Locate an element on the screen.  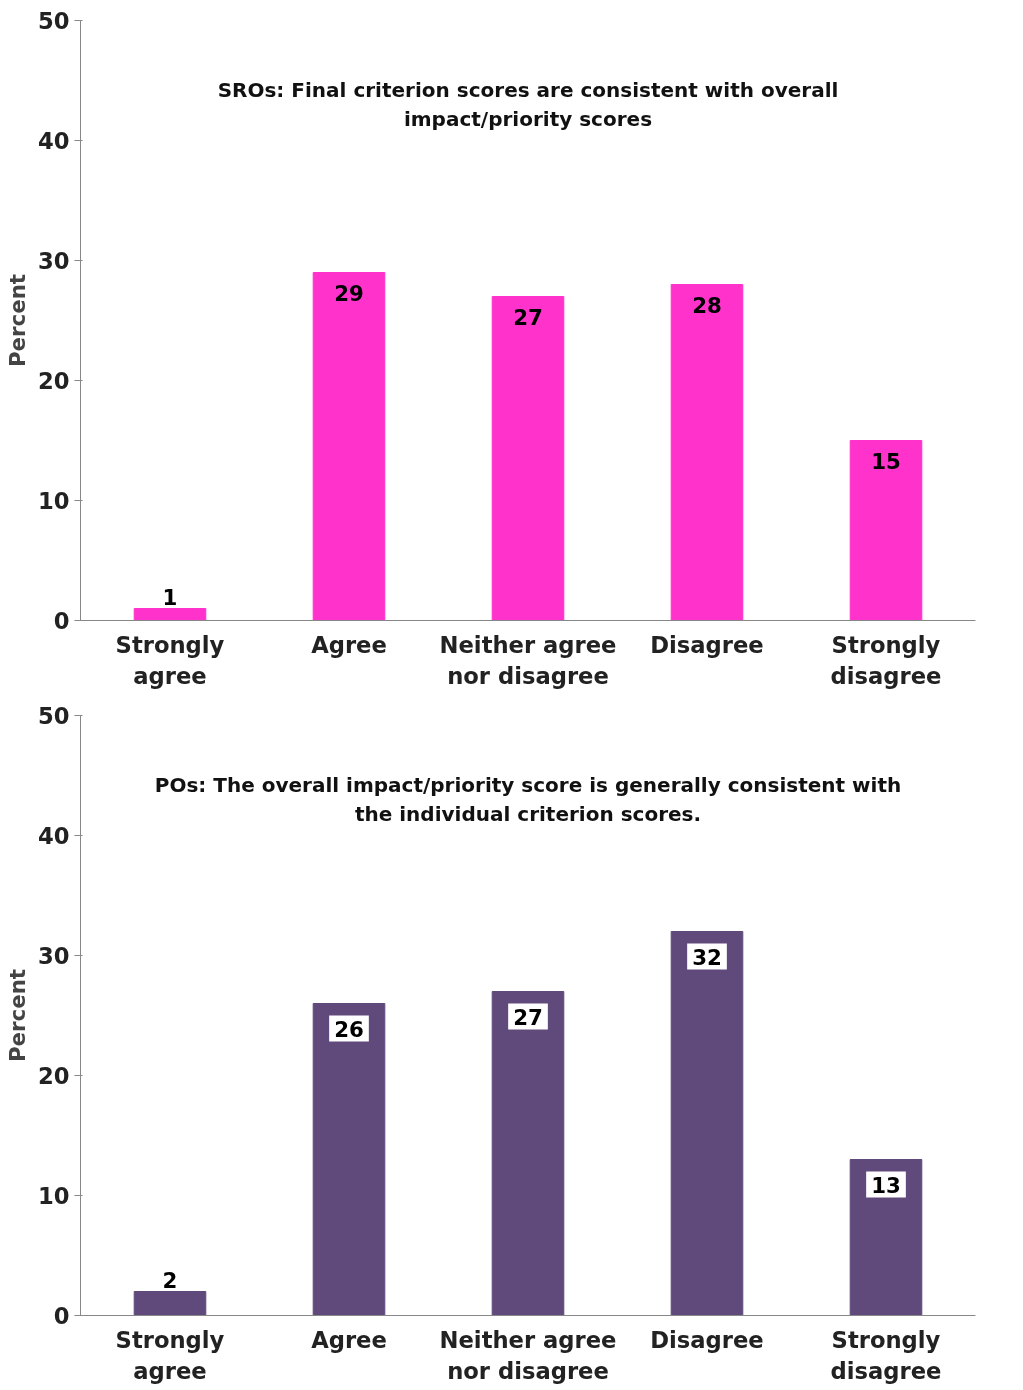
data-label: 29 is located at coordinates (349, 293).